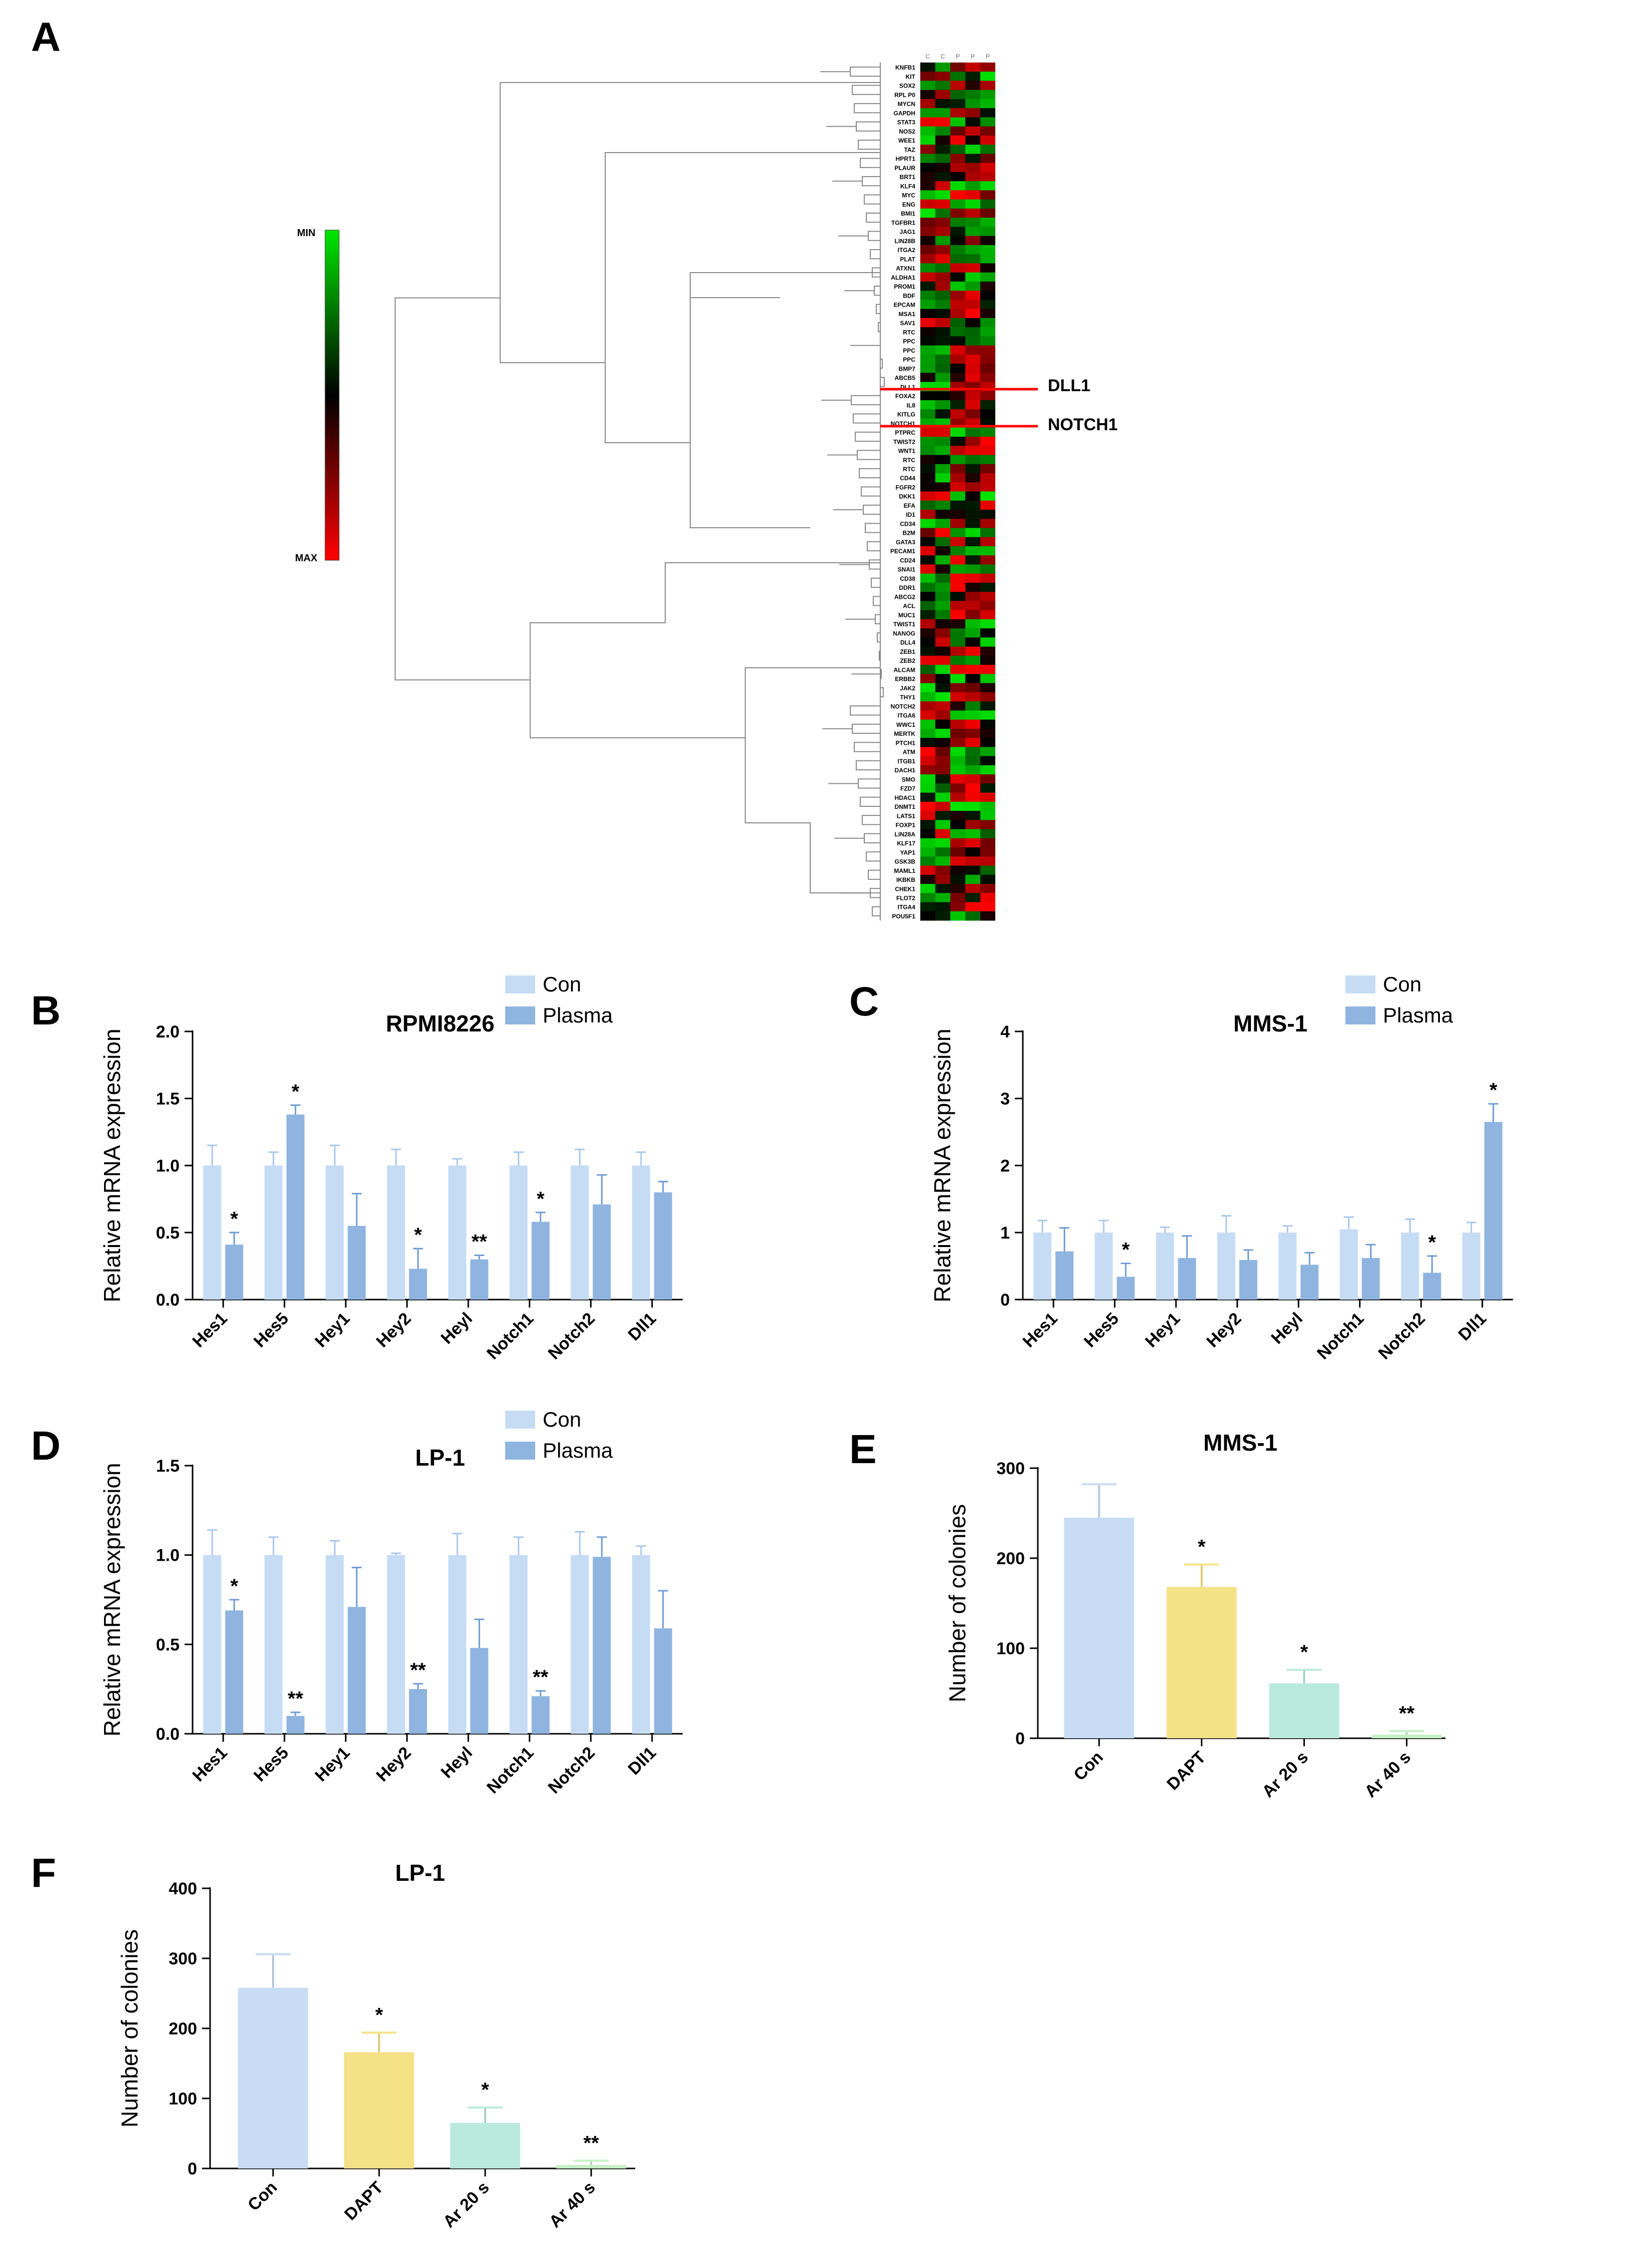 Image resolution: width=1630 pixels, height=2268 pixels. Describe the element at coordinates (1285, 1774) in the screenshot. I see `x-tick-label: Ar 20 s` at that location.